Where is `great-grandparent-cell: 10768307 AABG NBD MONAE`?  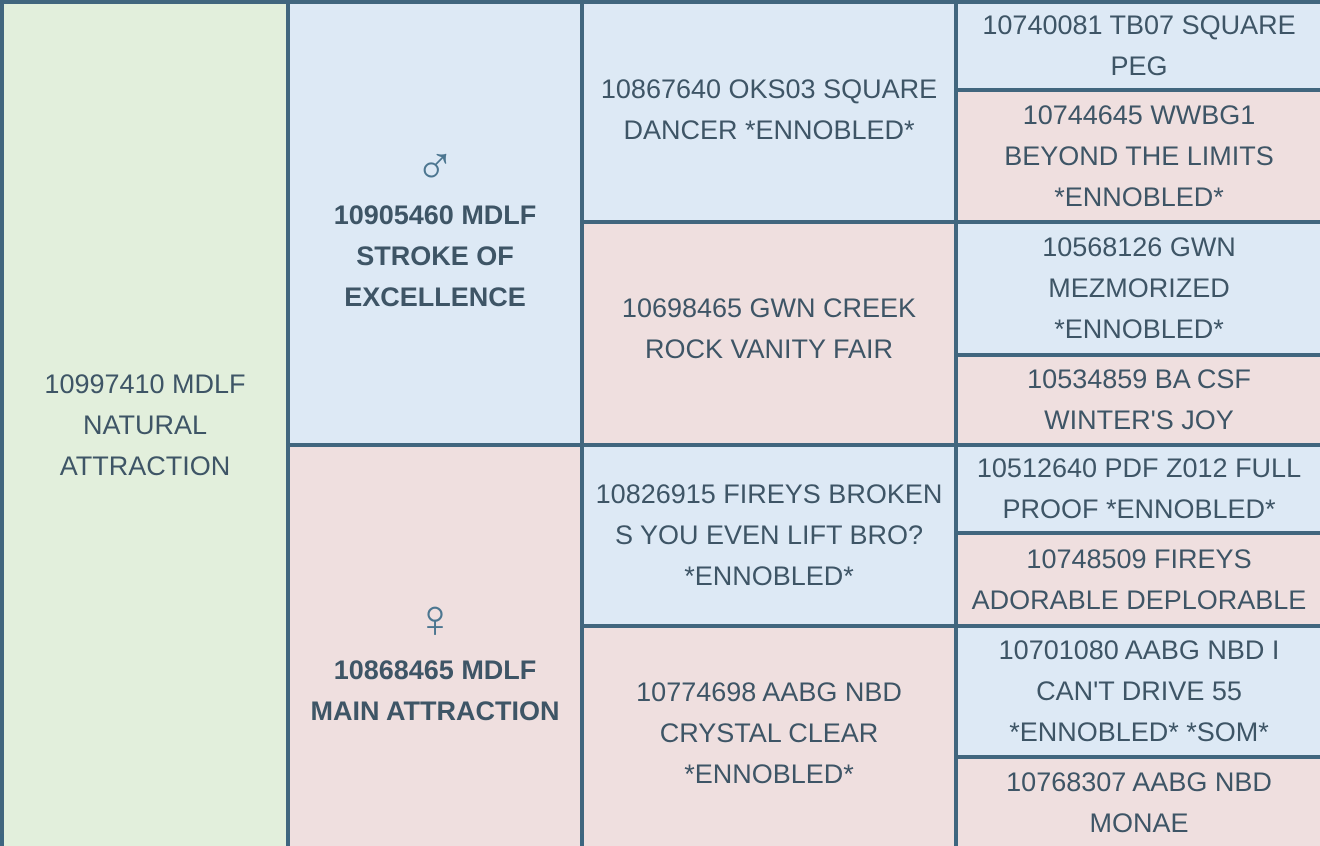 great-grandparent-cell: 10768307 AABG NBD MONAE is located at coordinates (1139, 802).